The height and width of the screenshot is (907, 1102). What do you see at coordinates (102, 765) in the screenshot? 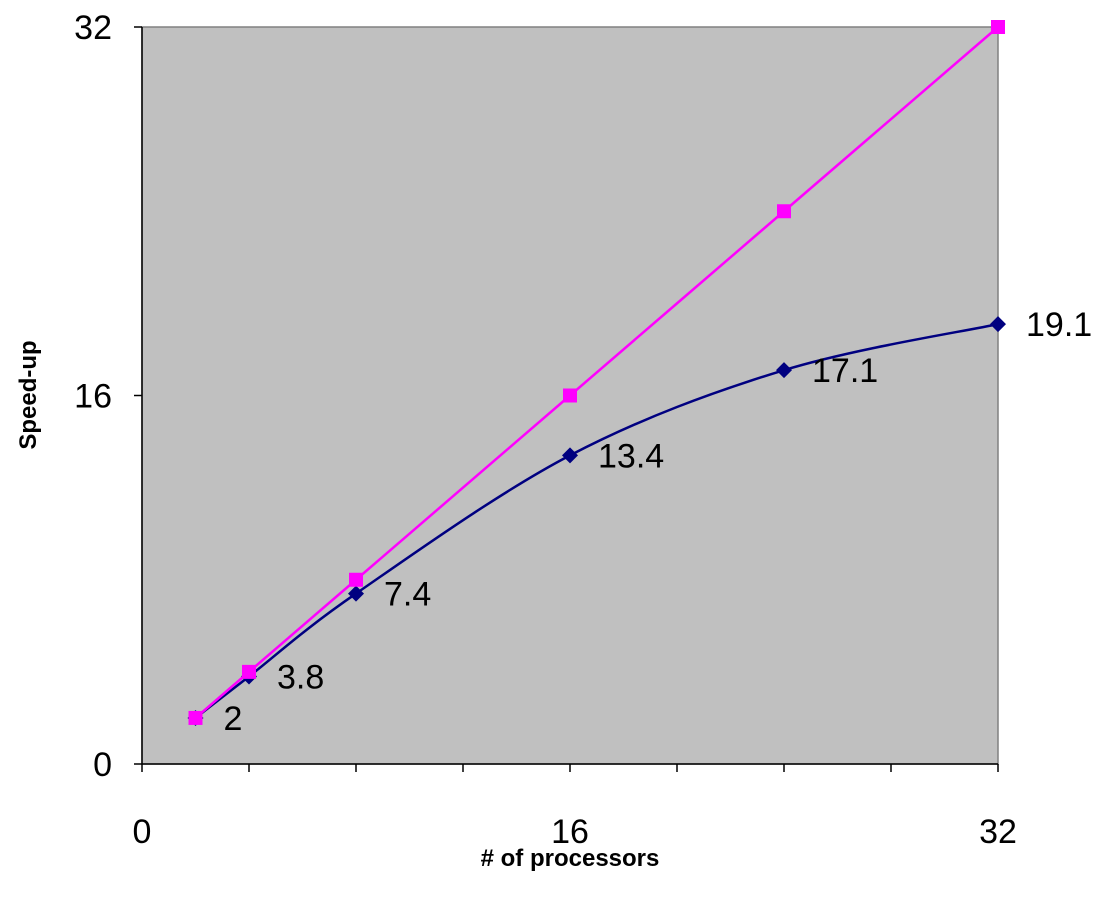
I see `y-tick-label: 0` at bounding box center [102, 765].